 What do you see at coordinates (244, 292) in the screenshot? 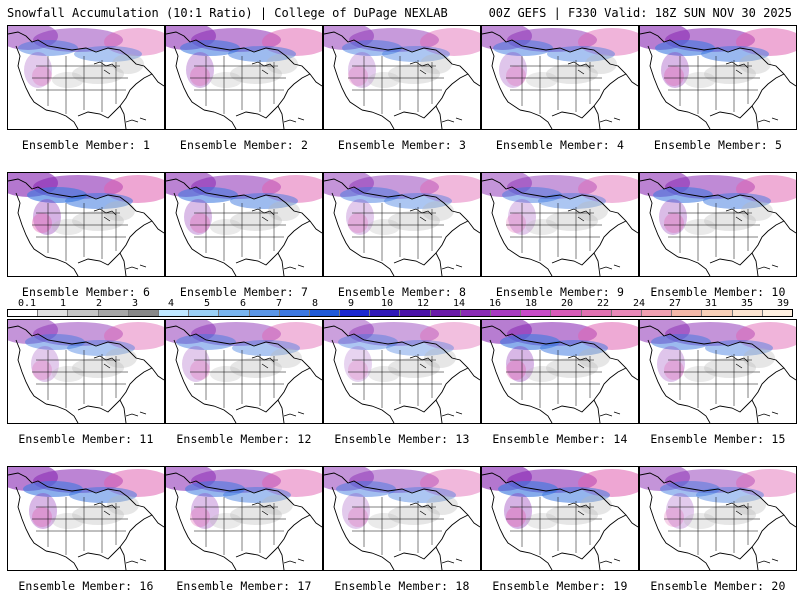
I see `ensemble-member-label: Ensemble Member: 7` at bounding box center [244, 292].